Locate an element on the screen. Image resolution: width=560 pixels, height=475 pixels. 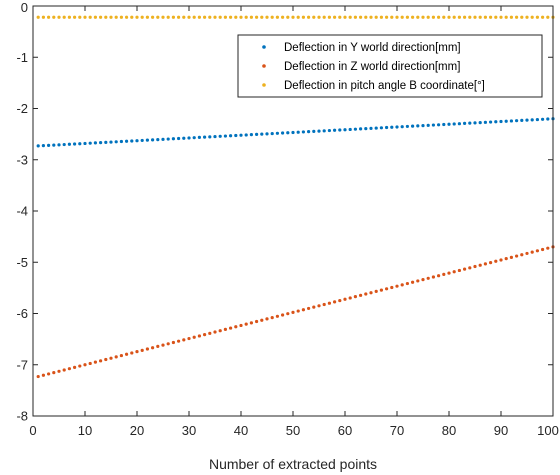
x-axis-title: Number of extracted points is located at coordinates (293, 464).